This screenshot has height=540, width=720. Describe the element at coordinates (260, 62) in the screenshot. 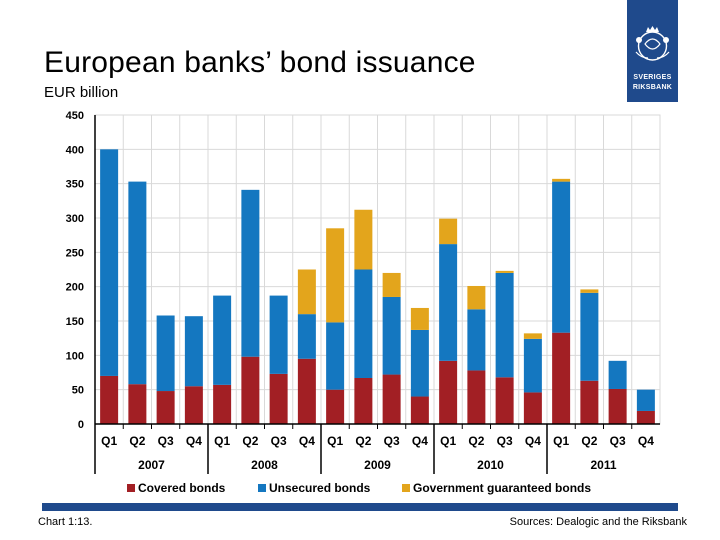

I see `page-title: European banks’ bond issuance` at that location.